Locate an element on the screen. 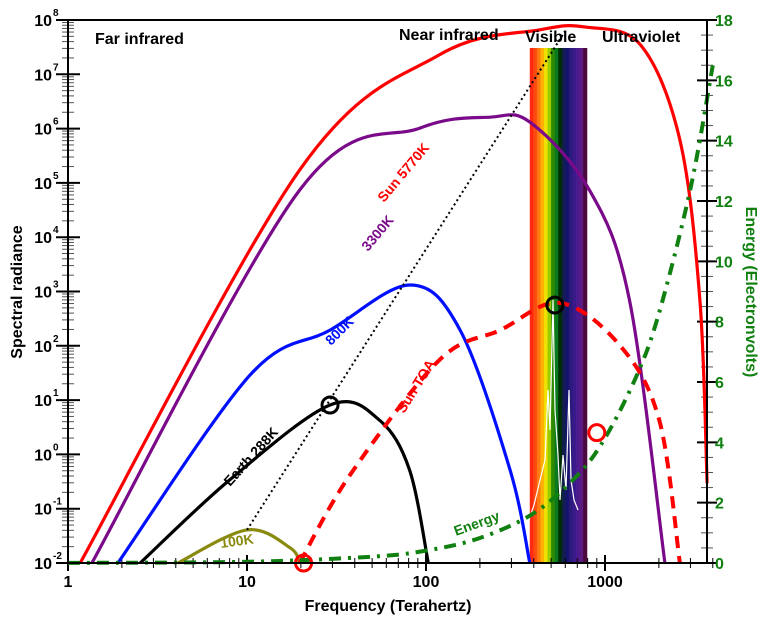 The height and width of the screenshot is (620, 767). solar-emission-lines is located at coordinates (553, 410).